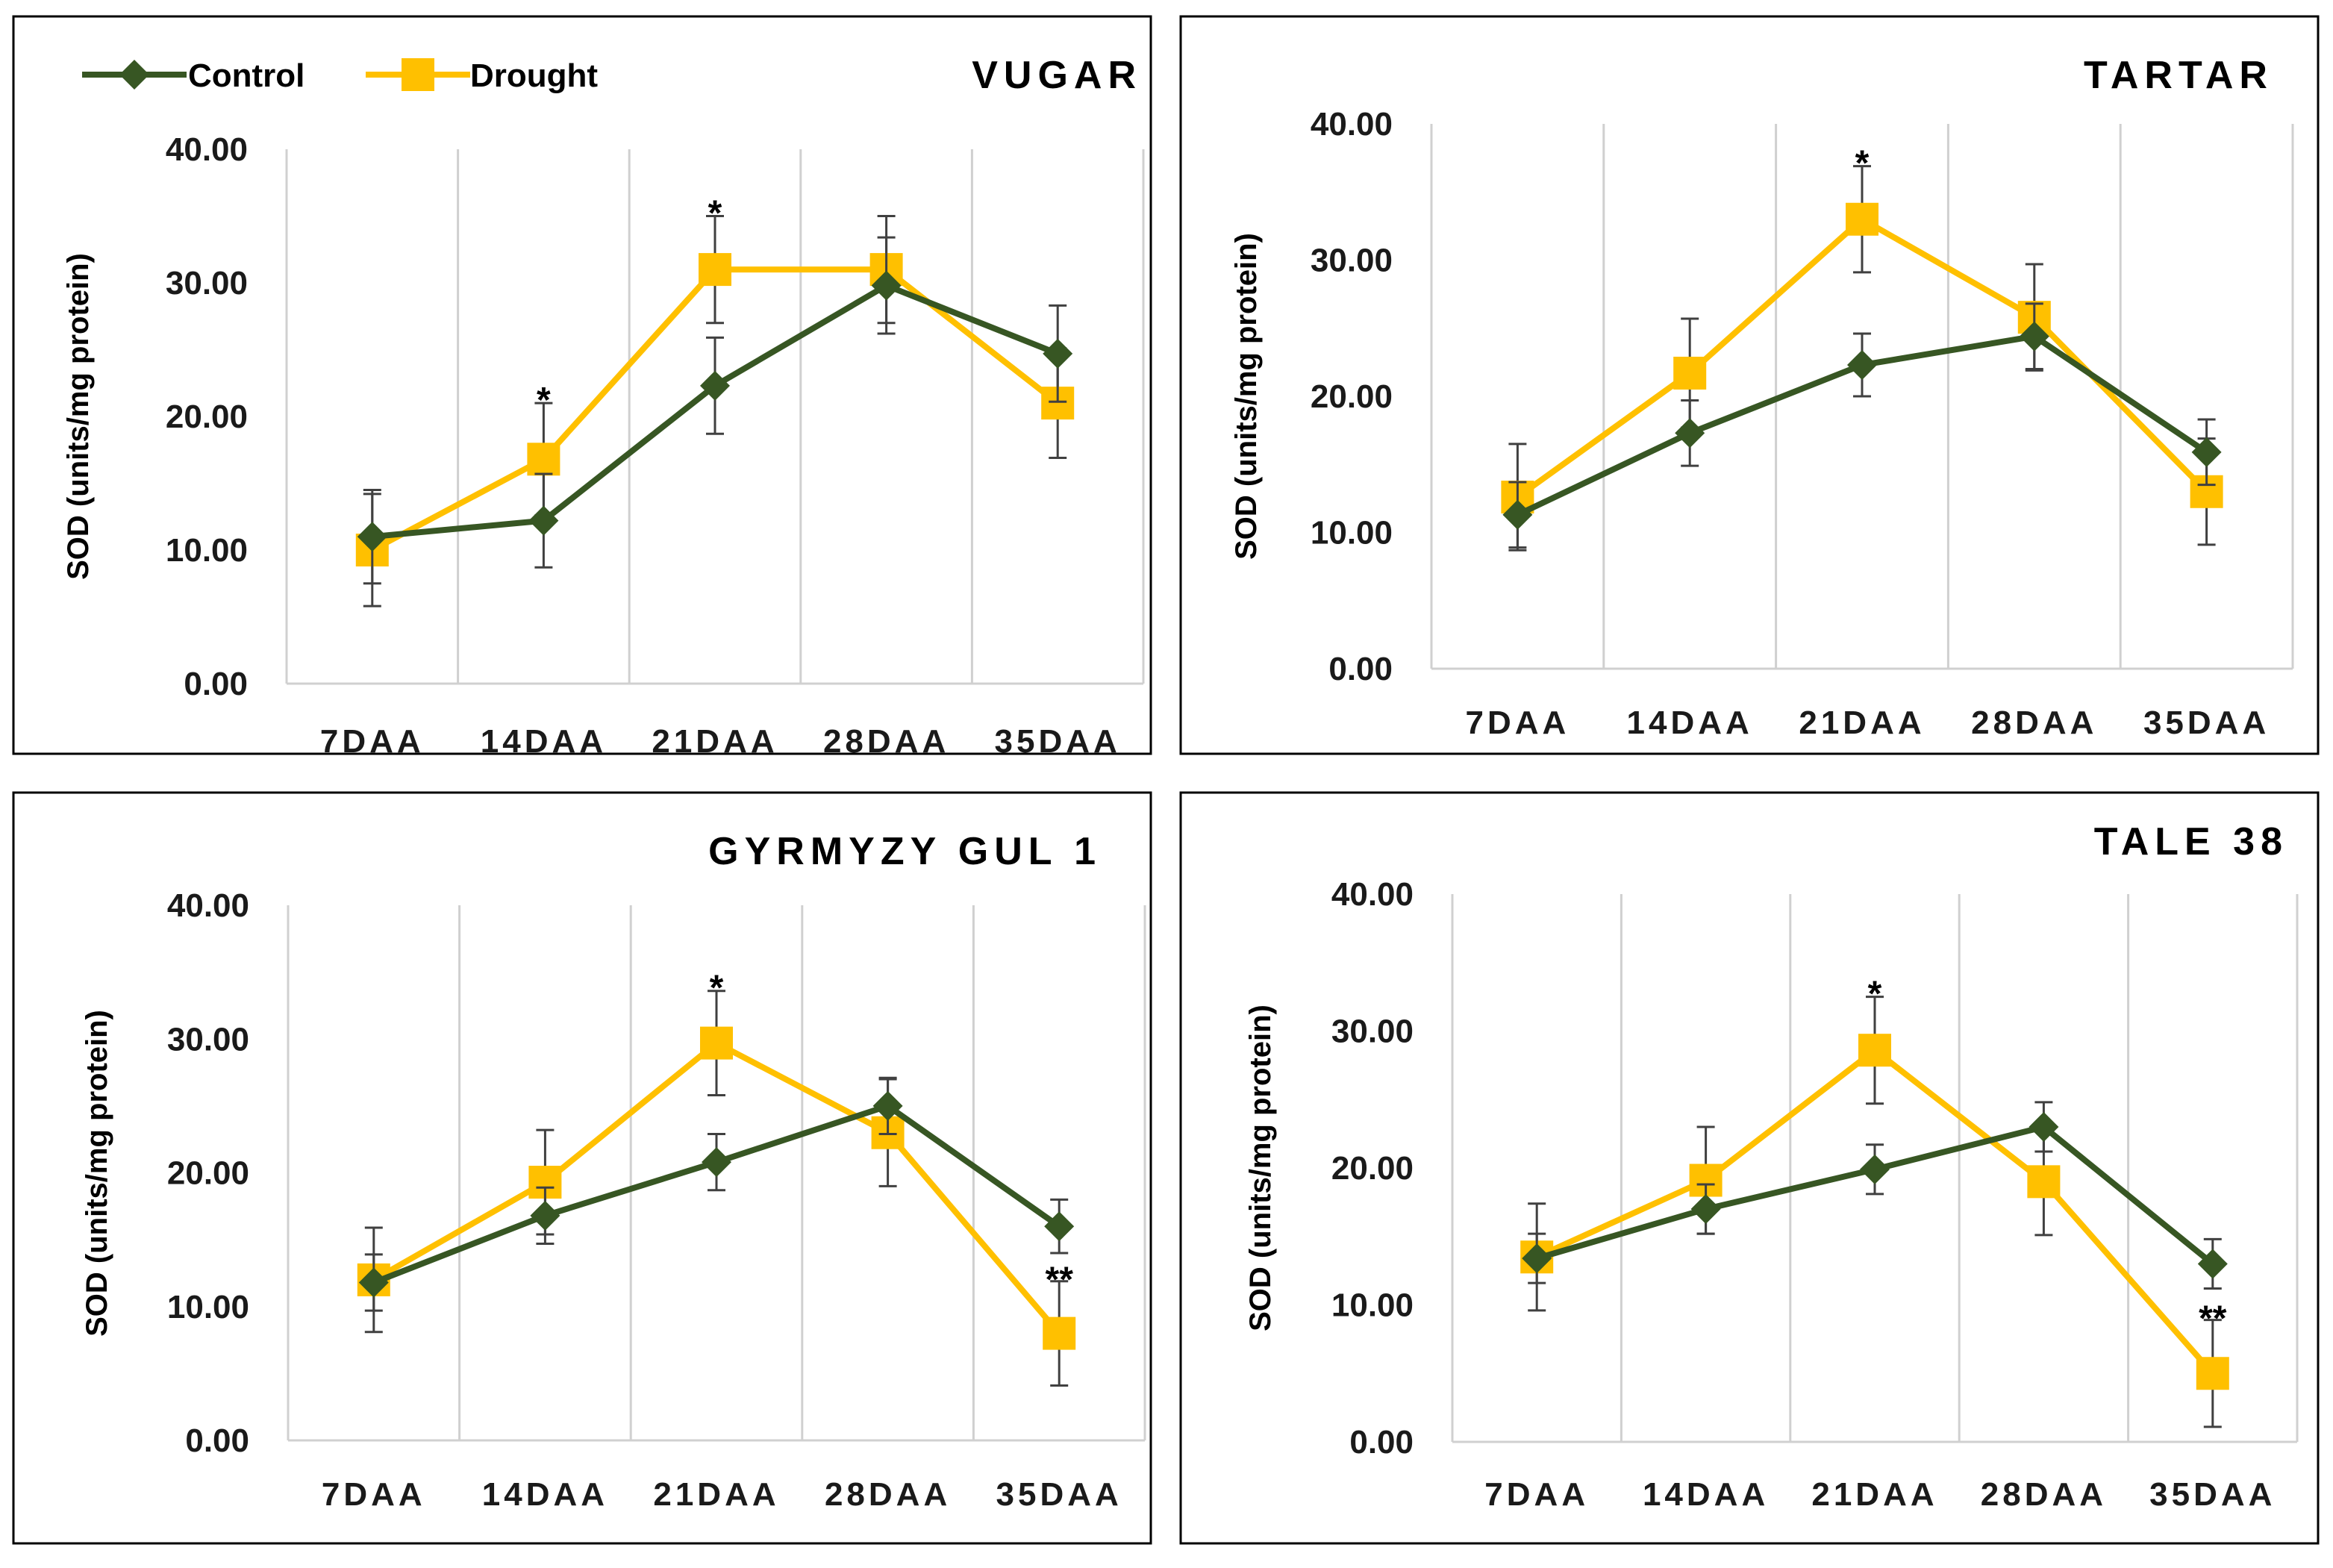 Image resolution: width=2333 pixels, height=1568 pixels. Describe the element at coordinates (340, 75) in the screenshot. I see `legend: Control Drought` at that location.